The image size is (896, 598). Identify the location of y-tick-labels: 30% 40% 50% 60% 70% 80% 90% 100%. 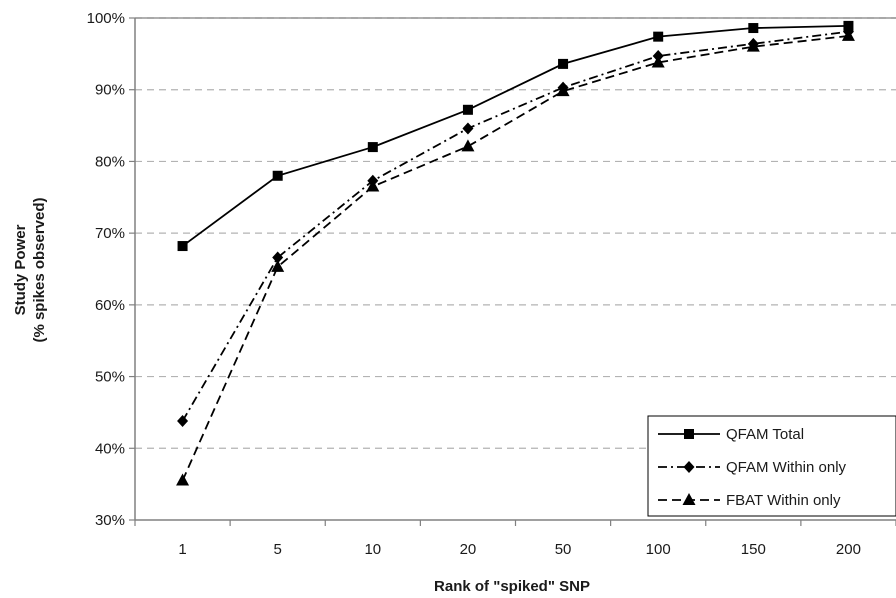
(106, 269).